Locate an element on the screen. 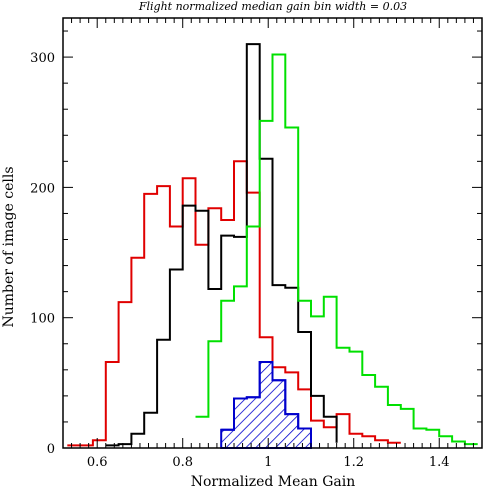  y-tick-label: 0 is located at coordinates (51, 449).